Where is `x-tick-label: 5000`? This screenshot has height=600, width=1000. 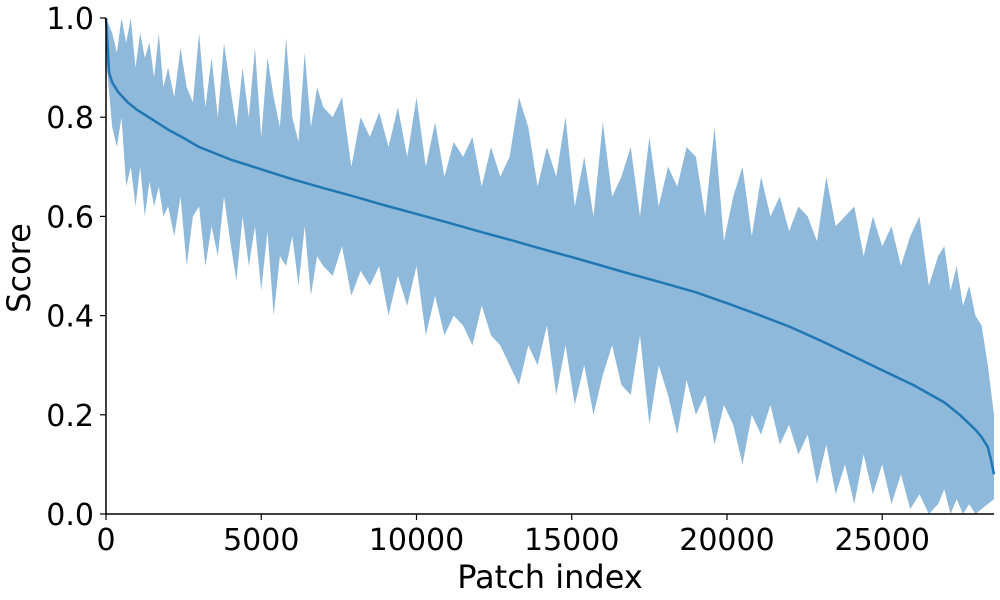
x-tick-label: 5000 is located at coordinates (261, 540).